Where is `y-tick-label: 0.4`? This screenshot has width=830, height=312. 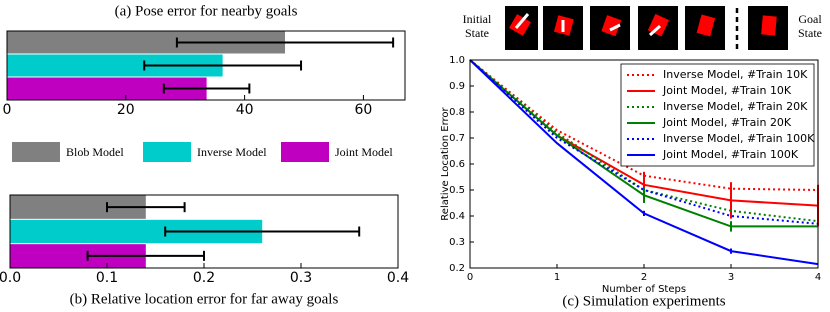 y-tick-label: 0.4 is located at coordinates (457, 216).